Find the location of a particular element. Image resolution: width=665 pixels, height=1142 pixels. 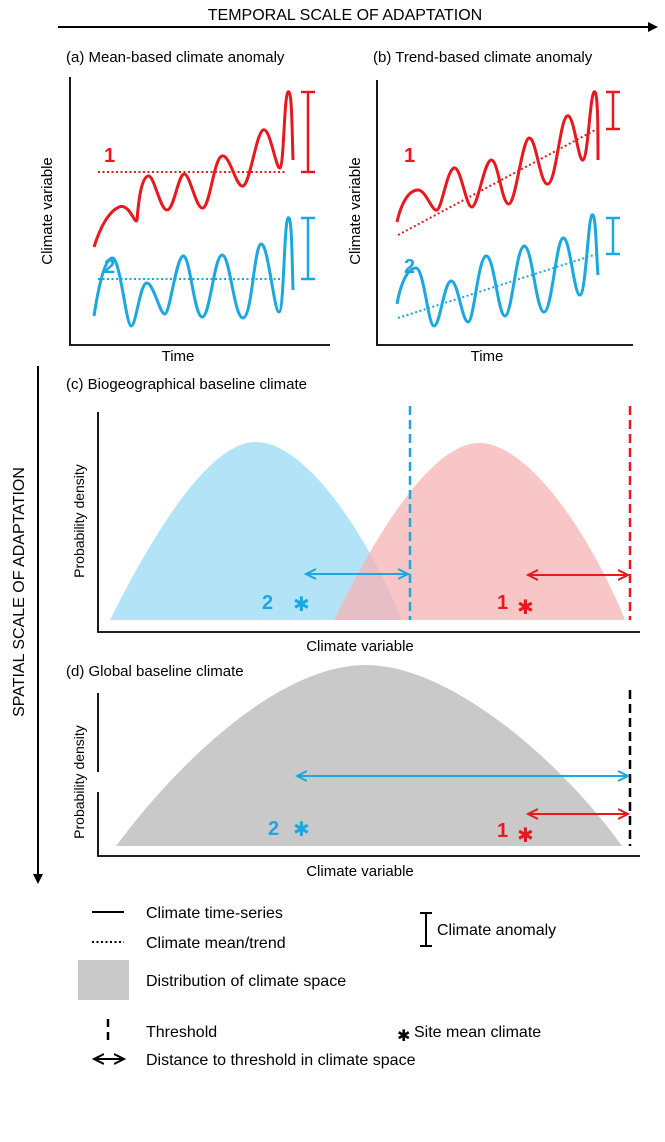

legend-distribution-label: Distribution of climate space is located at coordinates (246, 981).